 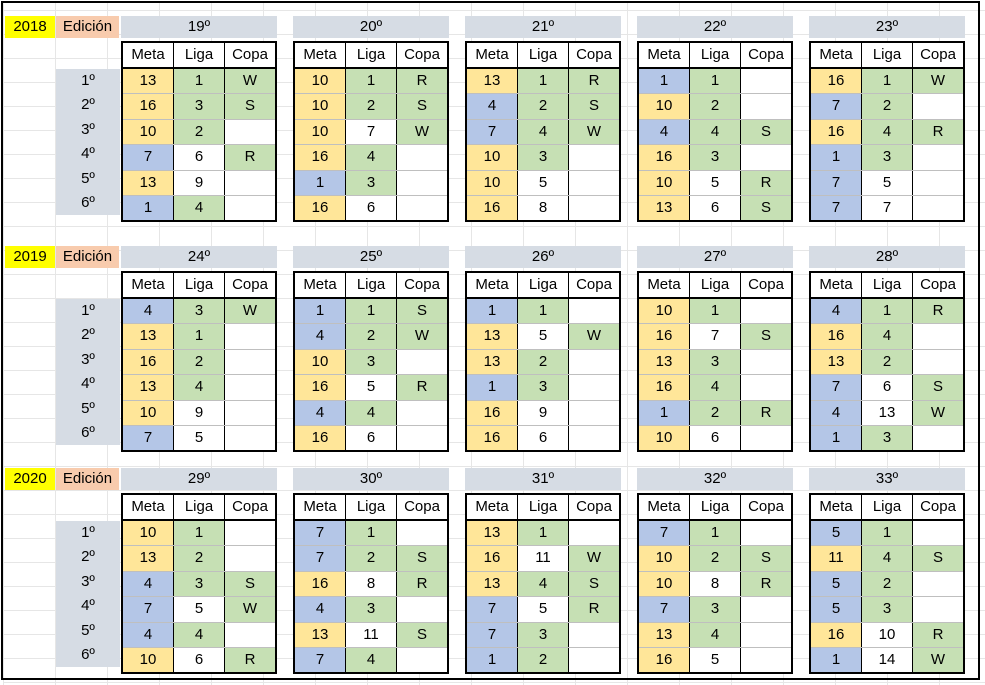 I want to click on liga-cell: 10, so click(x=887, y=634).